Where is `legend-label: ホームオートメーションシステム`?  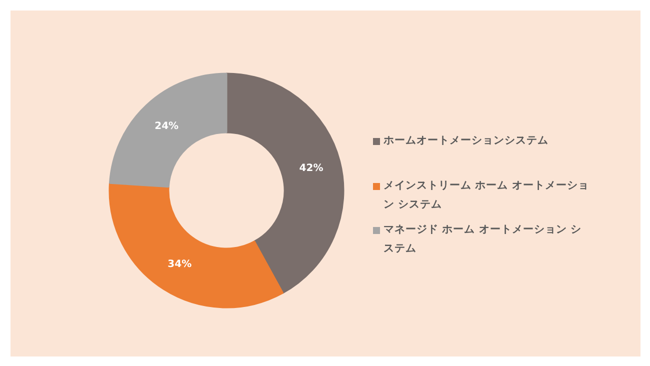
legend-label: ホームオートメーションシステム is located at coordinates (465, 140).